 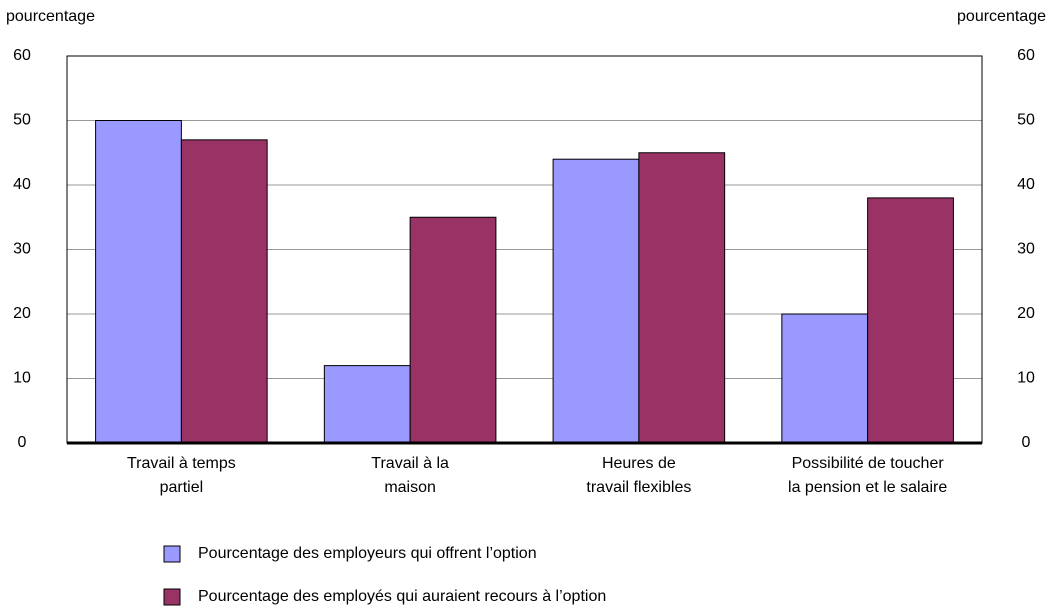 I want to click on x-tick-label: Travail à temps partiel, so click(x=181, y=475).